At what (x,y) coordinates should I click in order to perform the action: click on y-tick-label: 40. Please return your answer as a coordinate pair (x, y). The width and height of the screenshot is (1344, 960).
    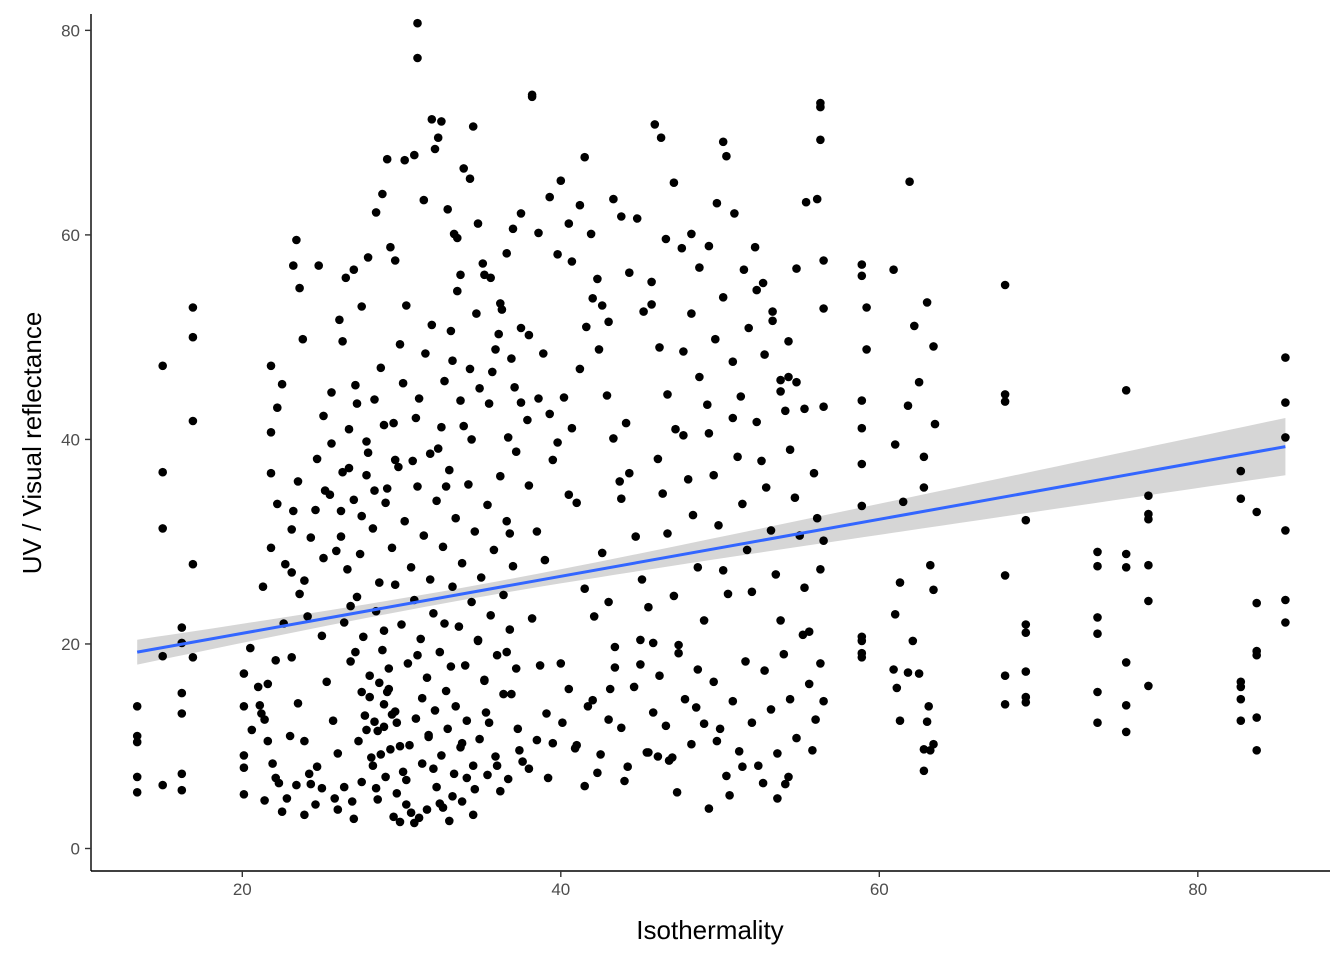
    Looking at the image, I should click on (70, 439).